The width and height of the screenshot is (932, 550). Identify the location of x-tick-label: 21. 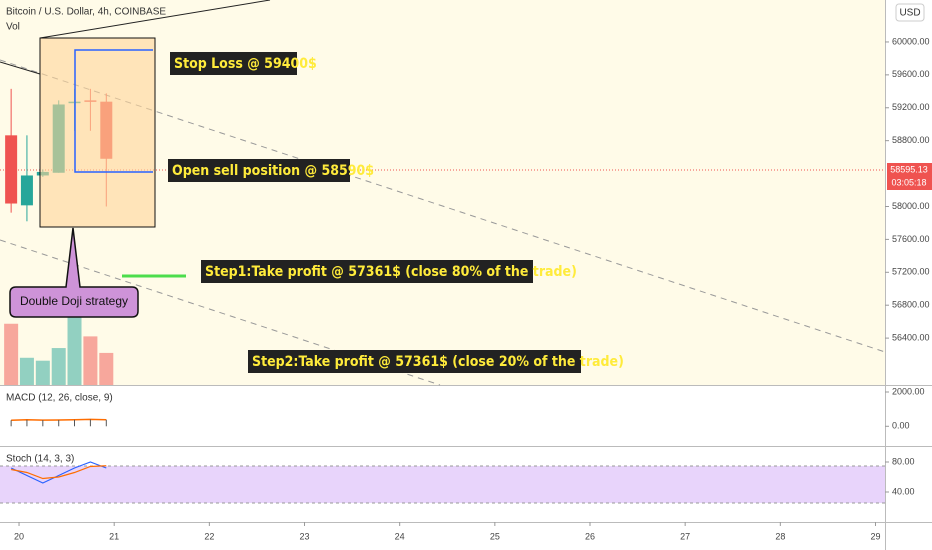
(114, 536).